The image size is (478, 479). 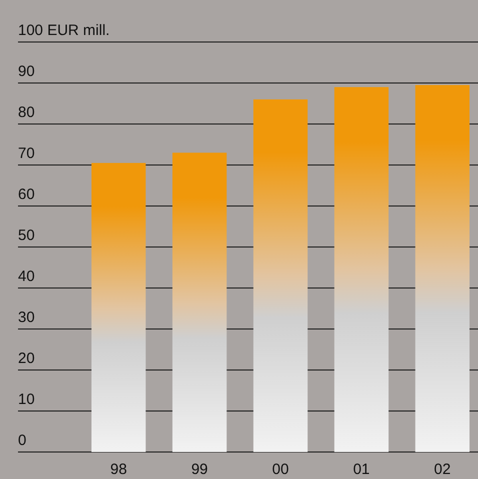 What do you see at coordinates (26, 317) in the screenshot?
I see `y-tick-label: 30` at bounding box center [26, 317].